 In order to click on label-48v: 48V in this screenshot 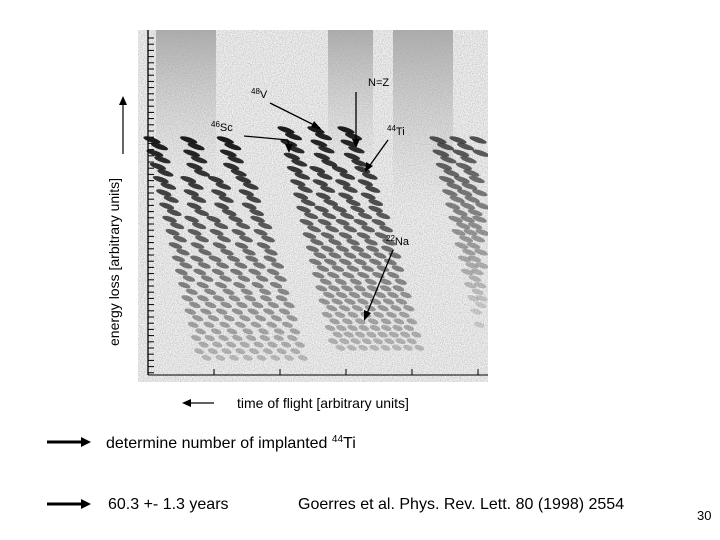, I will do `click(259, 94)`.